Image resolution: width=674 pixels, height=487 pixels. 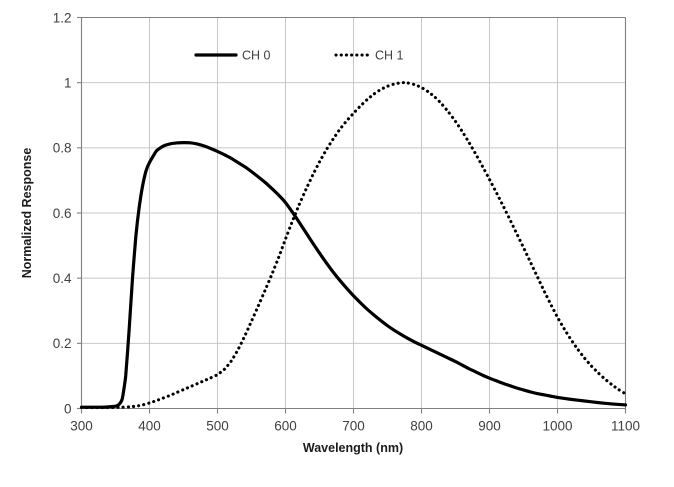 What do you see at coordinates (149, 426) in the screenshot?
I see `x-tick-label: 400` at bounding box center [149, 426].